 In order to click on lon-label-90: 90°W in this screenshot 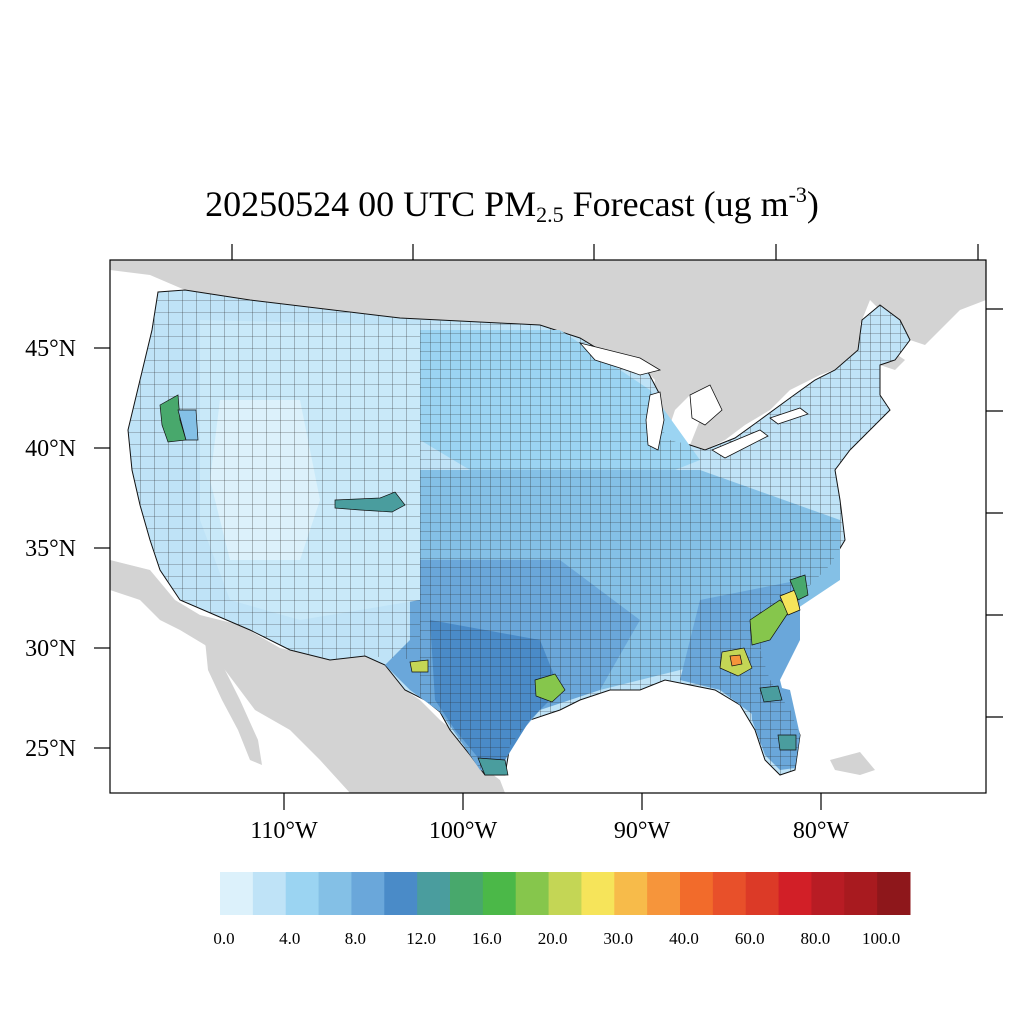, I will do `click(642, 831)`.